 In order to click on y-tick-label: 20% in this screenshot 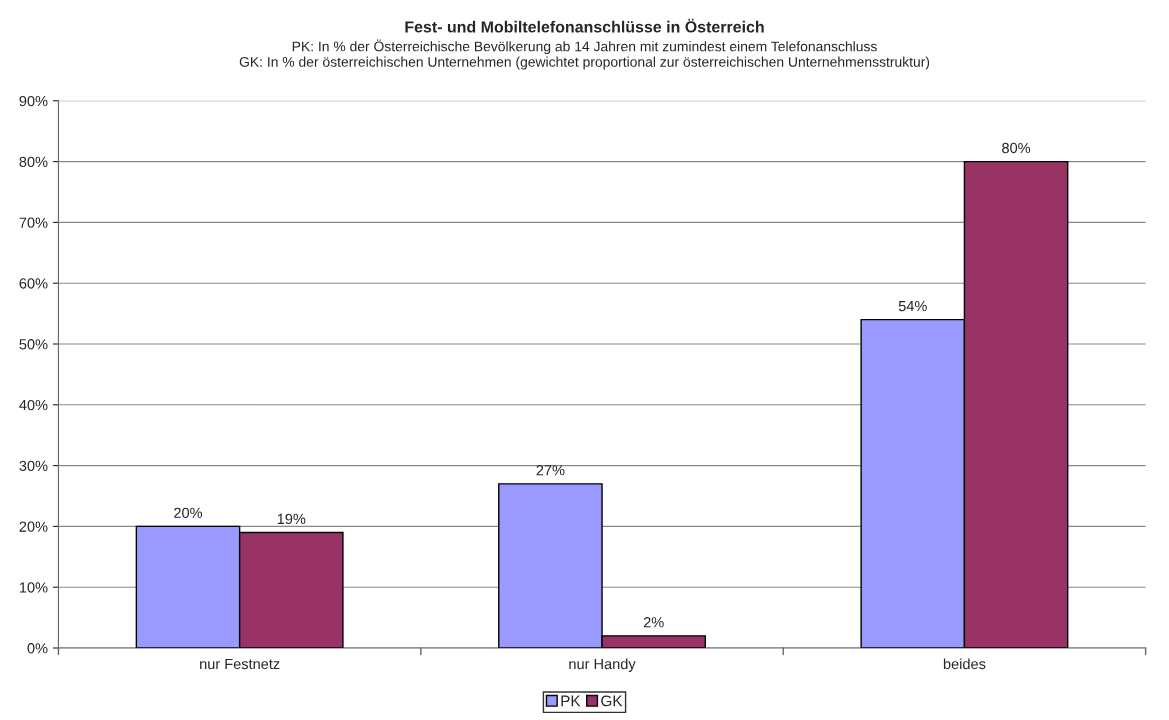, I will do `click(33, 526)`.